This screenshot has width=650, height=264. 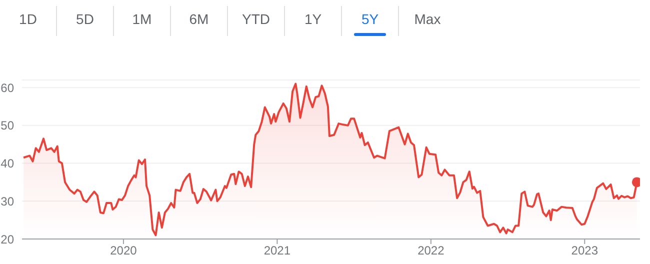 I want to click on x-tick-label: 2023, so click(x=584, y=251).